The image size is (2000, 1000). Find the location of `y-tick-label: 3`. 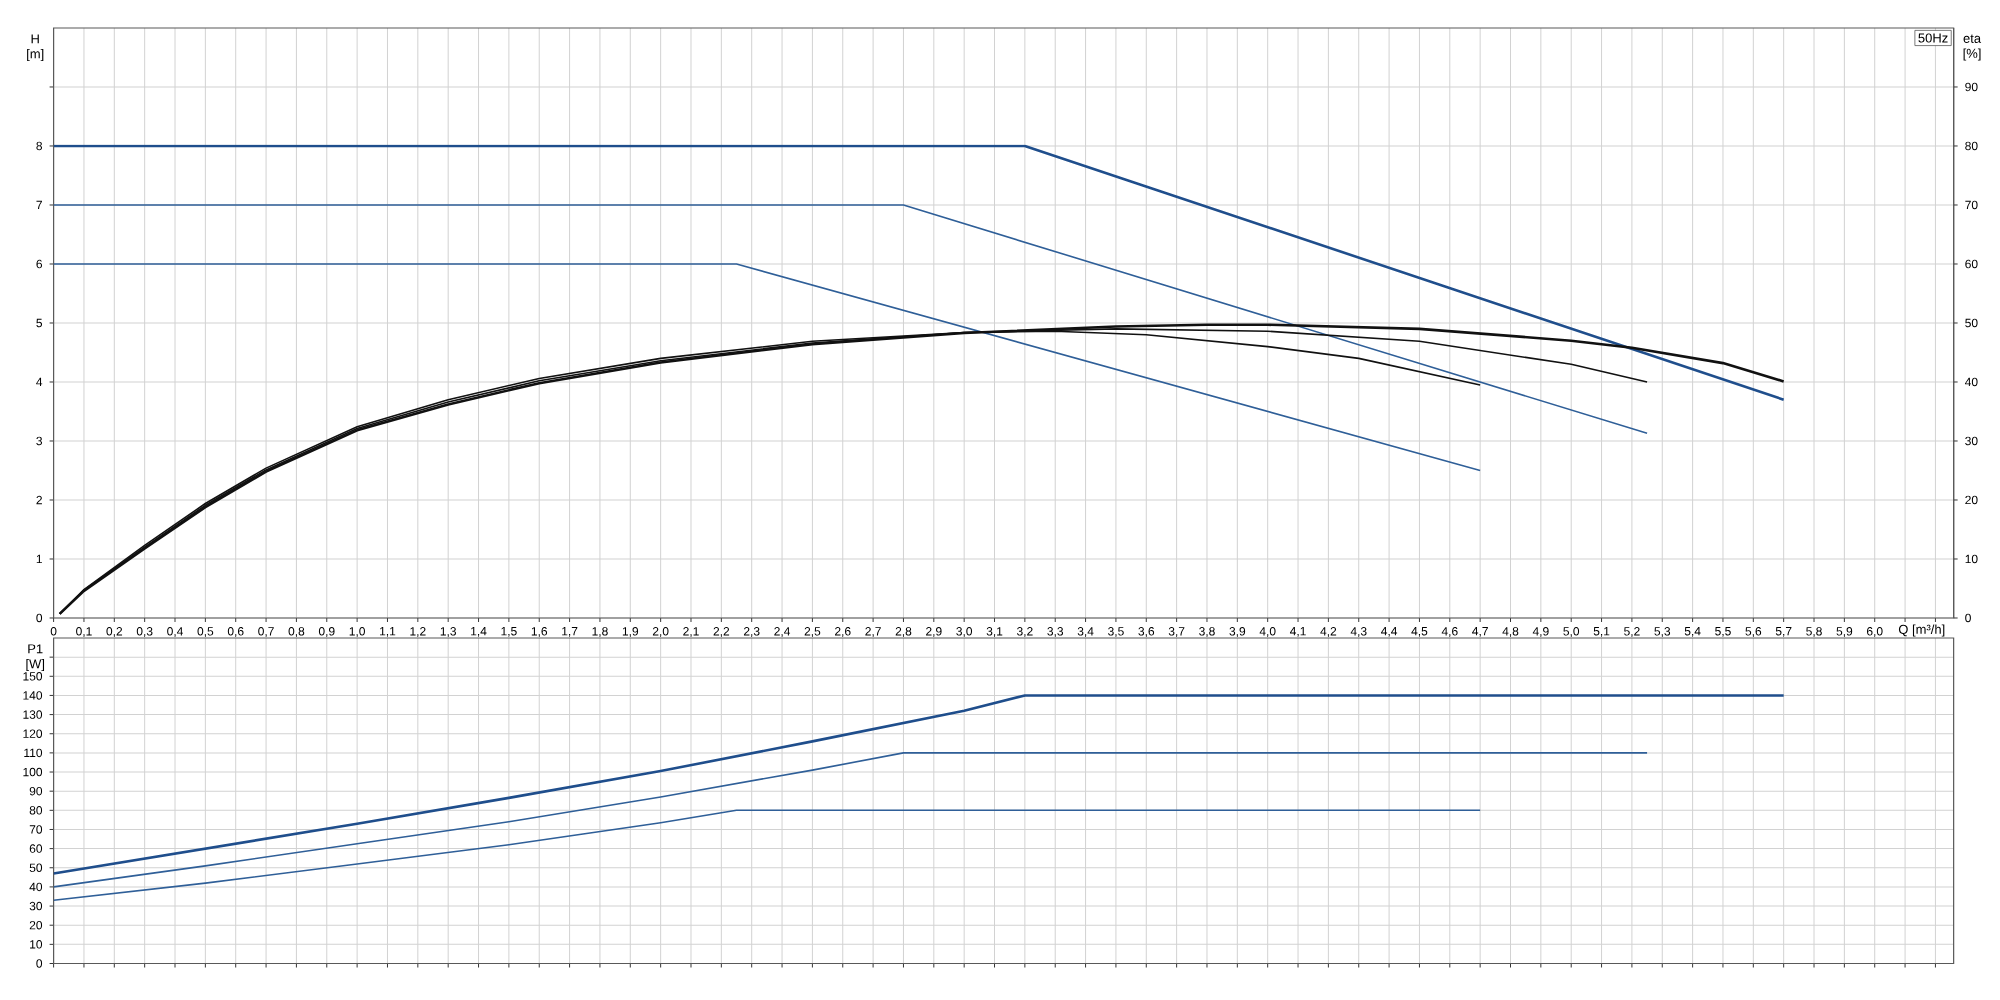

y-tick-label: 3 is located at coordinates (39, 441).